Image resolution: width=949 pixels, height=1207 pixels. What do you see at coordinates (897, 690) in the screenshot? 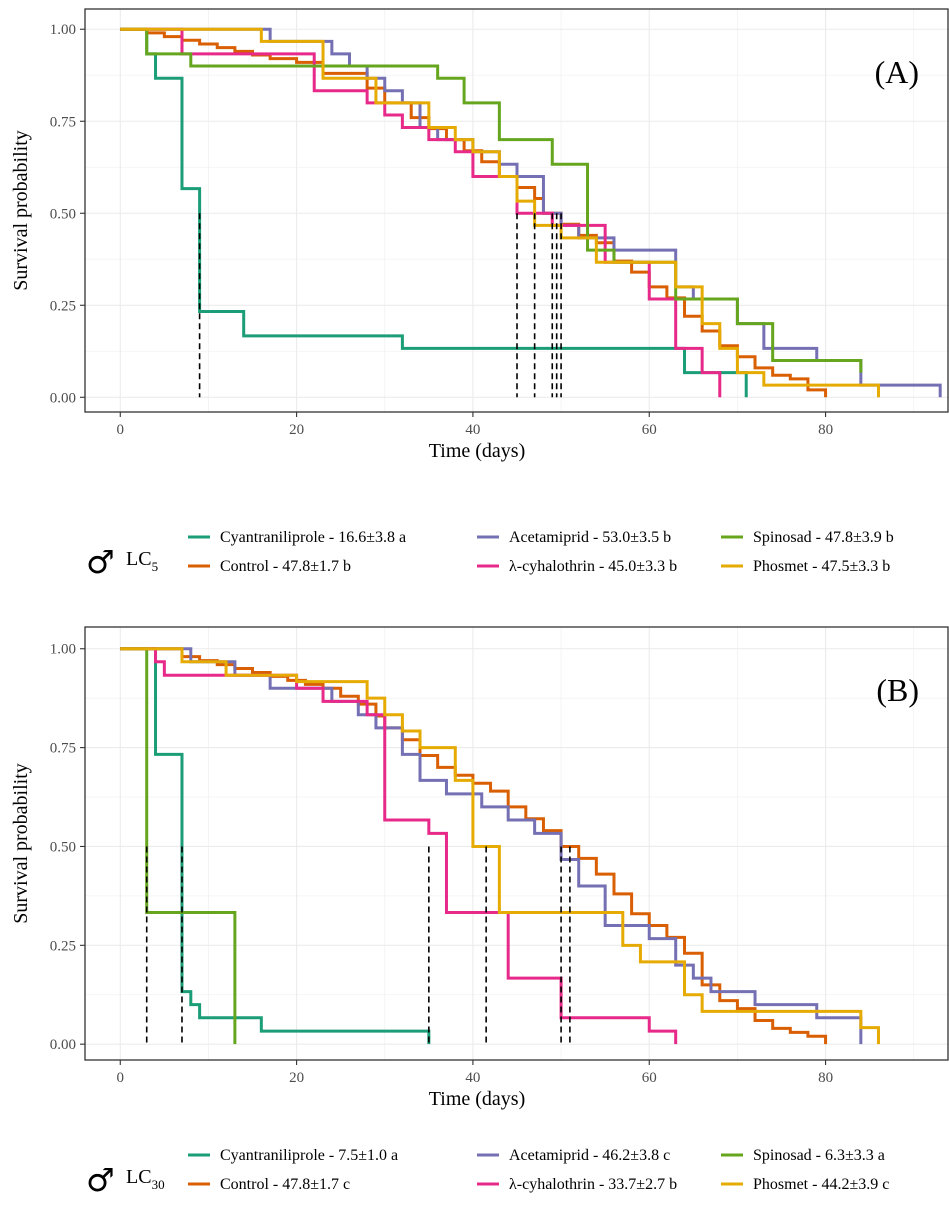
I see `panel-label: (B)` at bounding box center [897, 690].